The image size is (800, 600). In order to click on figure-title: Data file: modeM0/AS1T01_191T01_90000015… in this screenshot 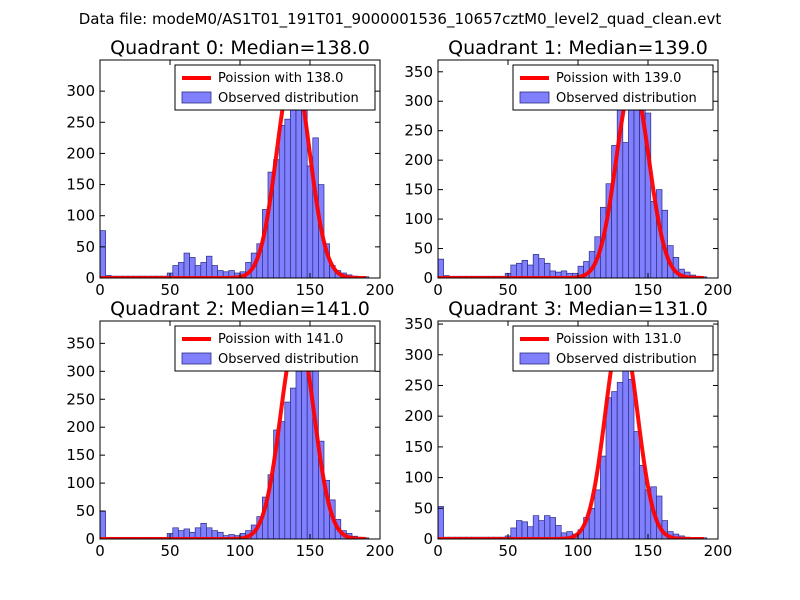, I will do `click(400, 19)`.